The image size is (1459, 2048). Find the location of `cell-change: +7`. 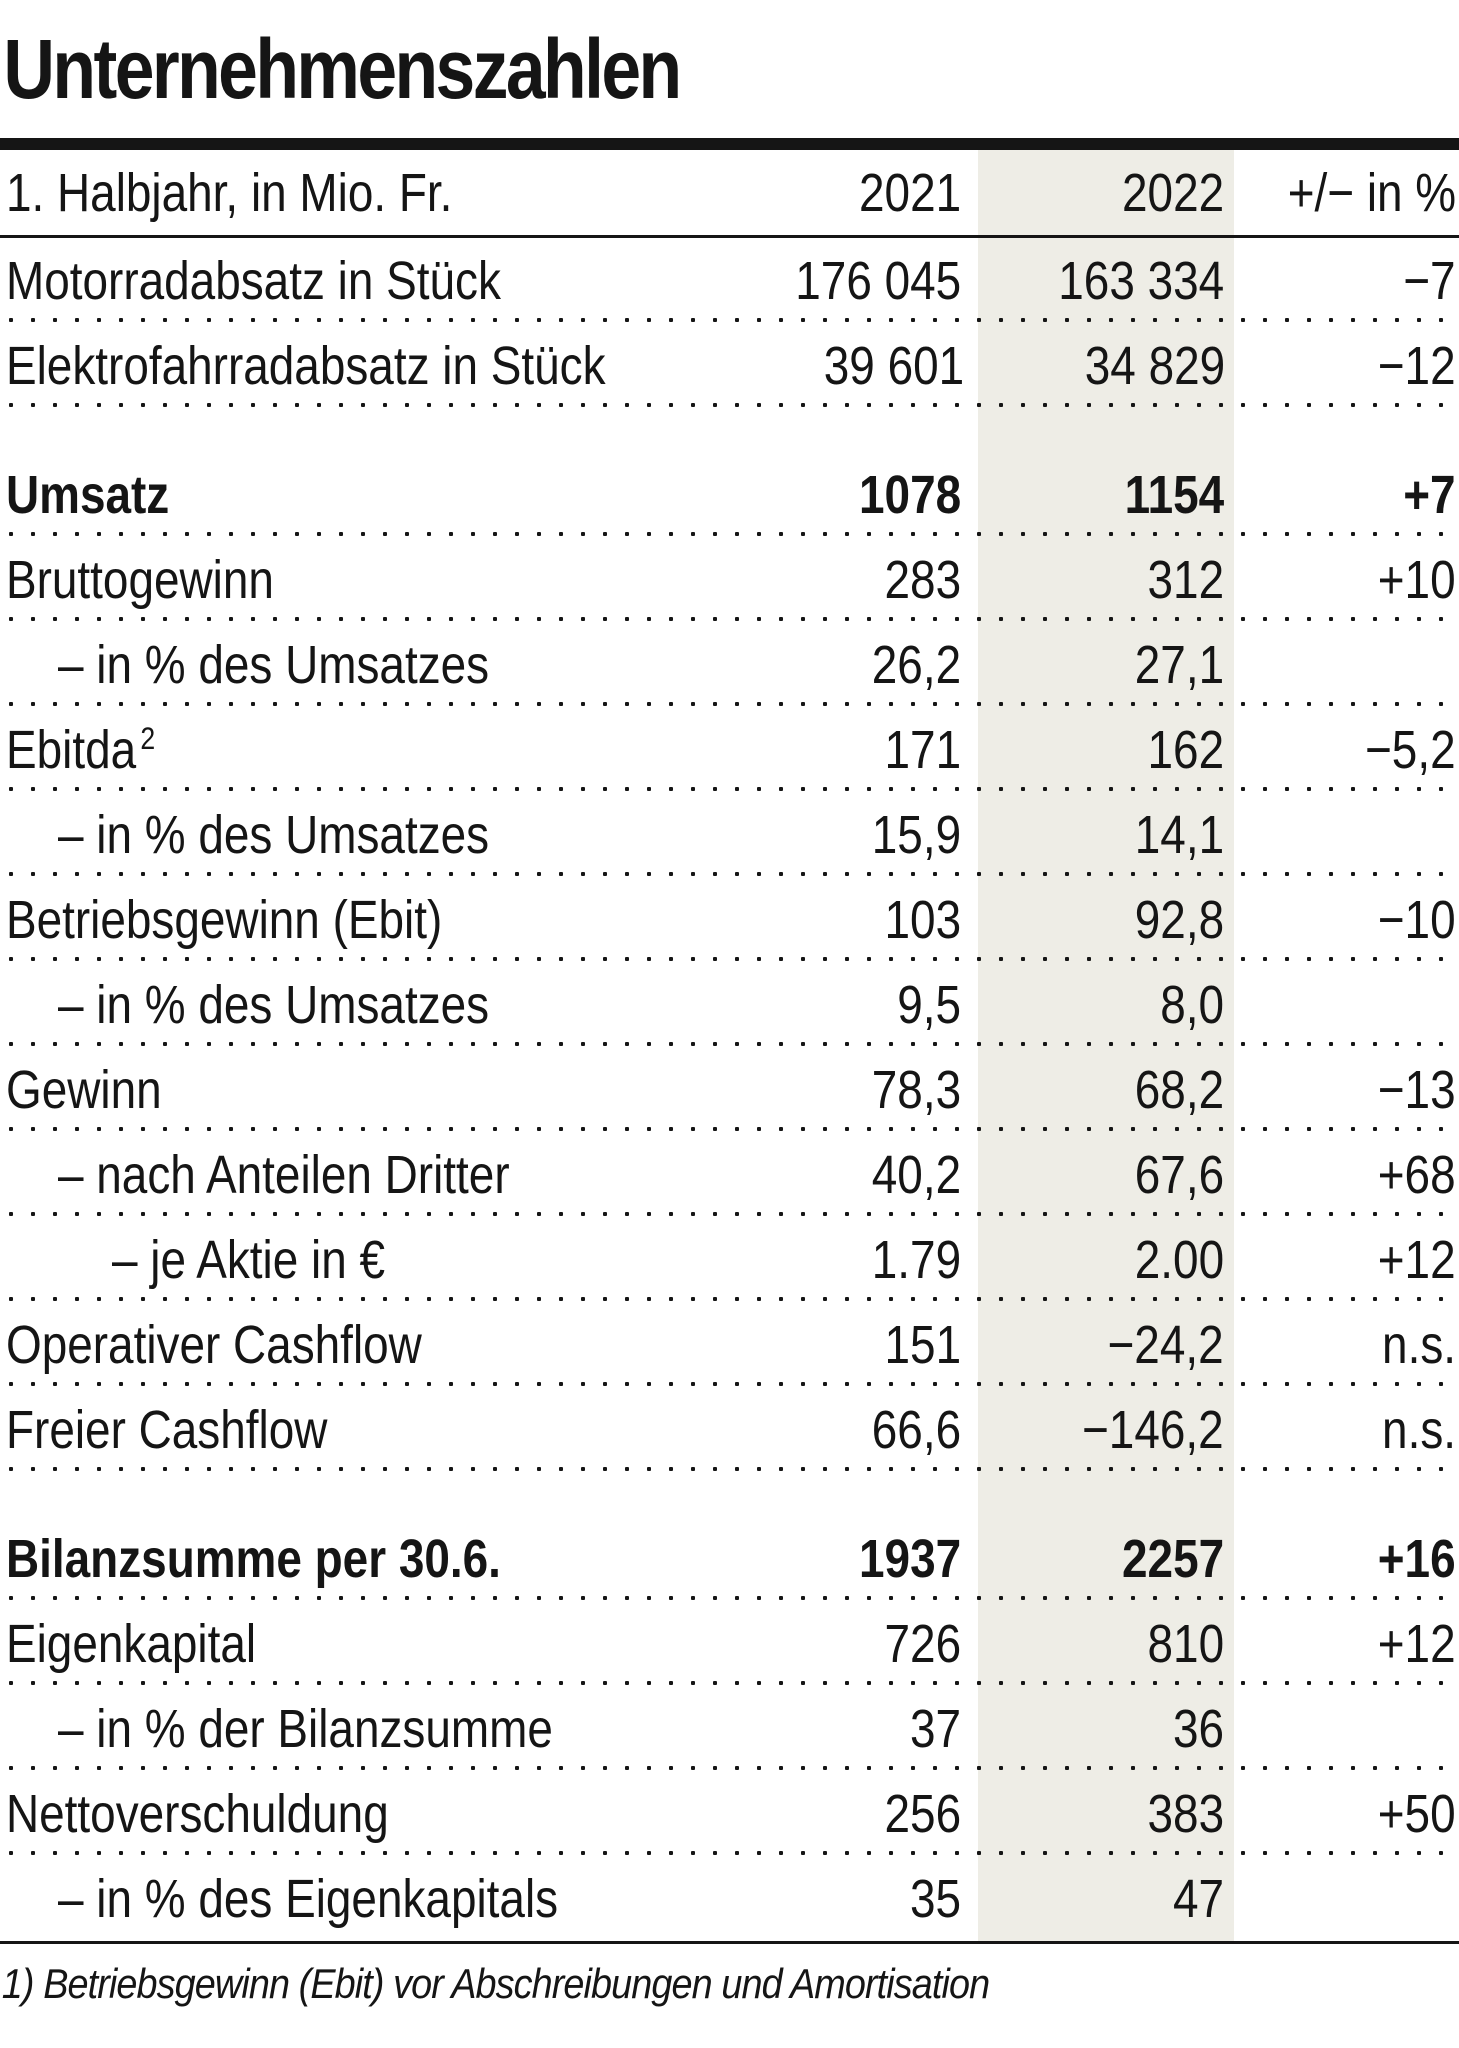

cell-change: +7 is located at coordinates (1346, 495).